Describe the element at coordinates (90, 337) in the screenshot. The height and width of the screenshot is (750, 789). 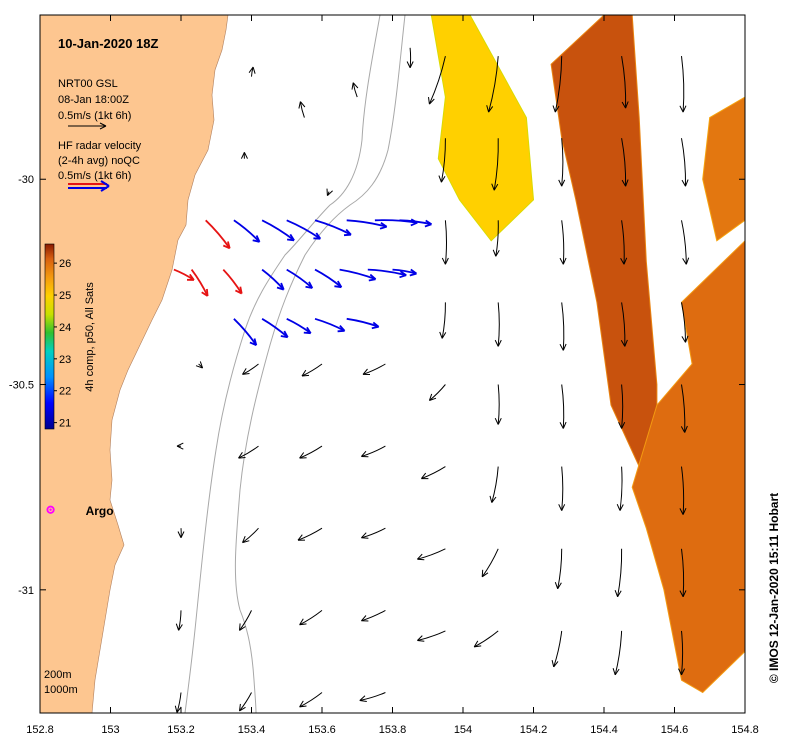
I see `colorbar-label: 4h comp, p50, All Sats` at that location.